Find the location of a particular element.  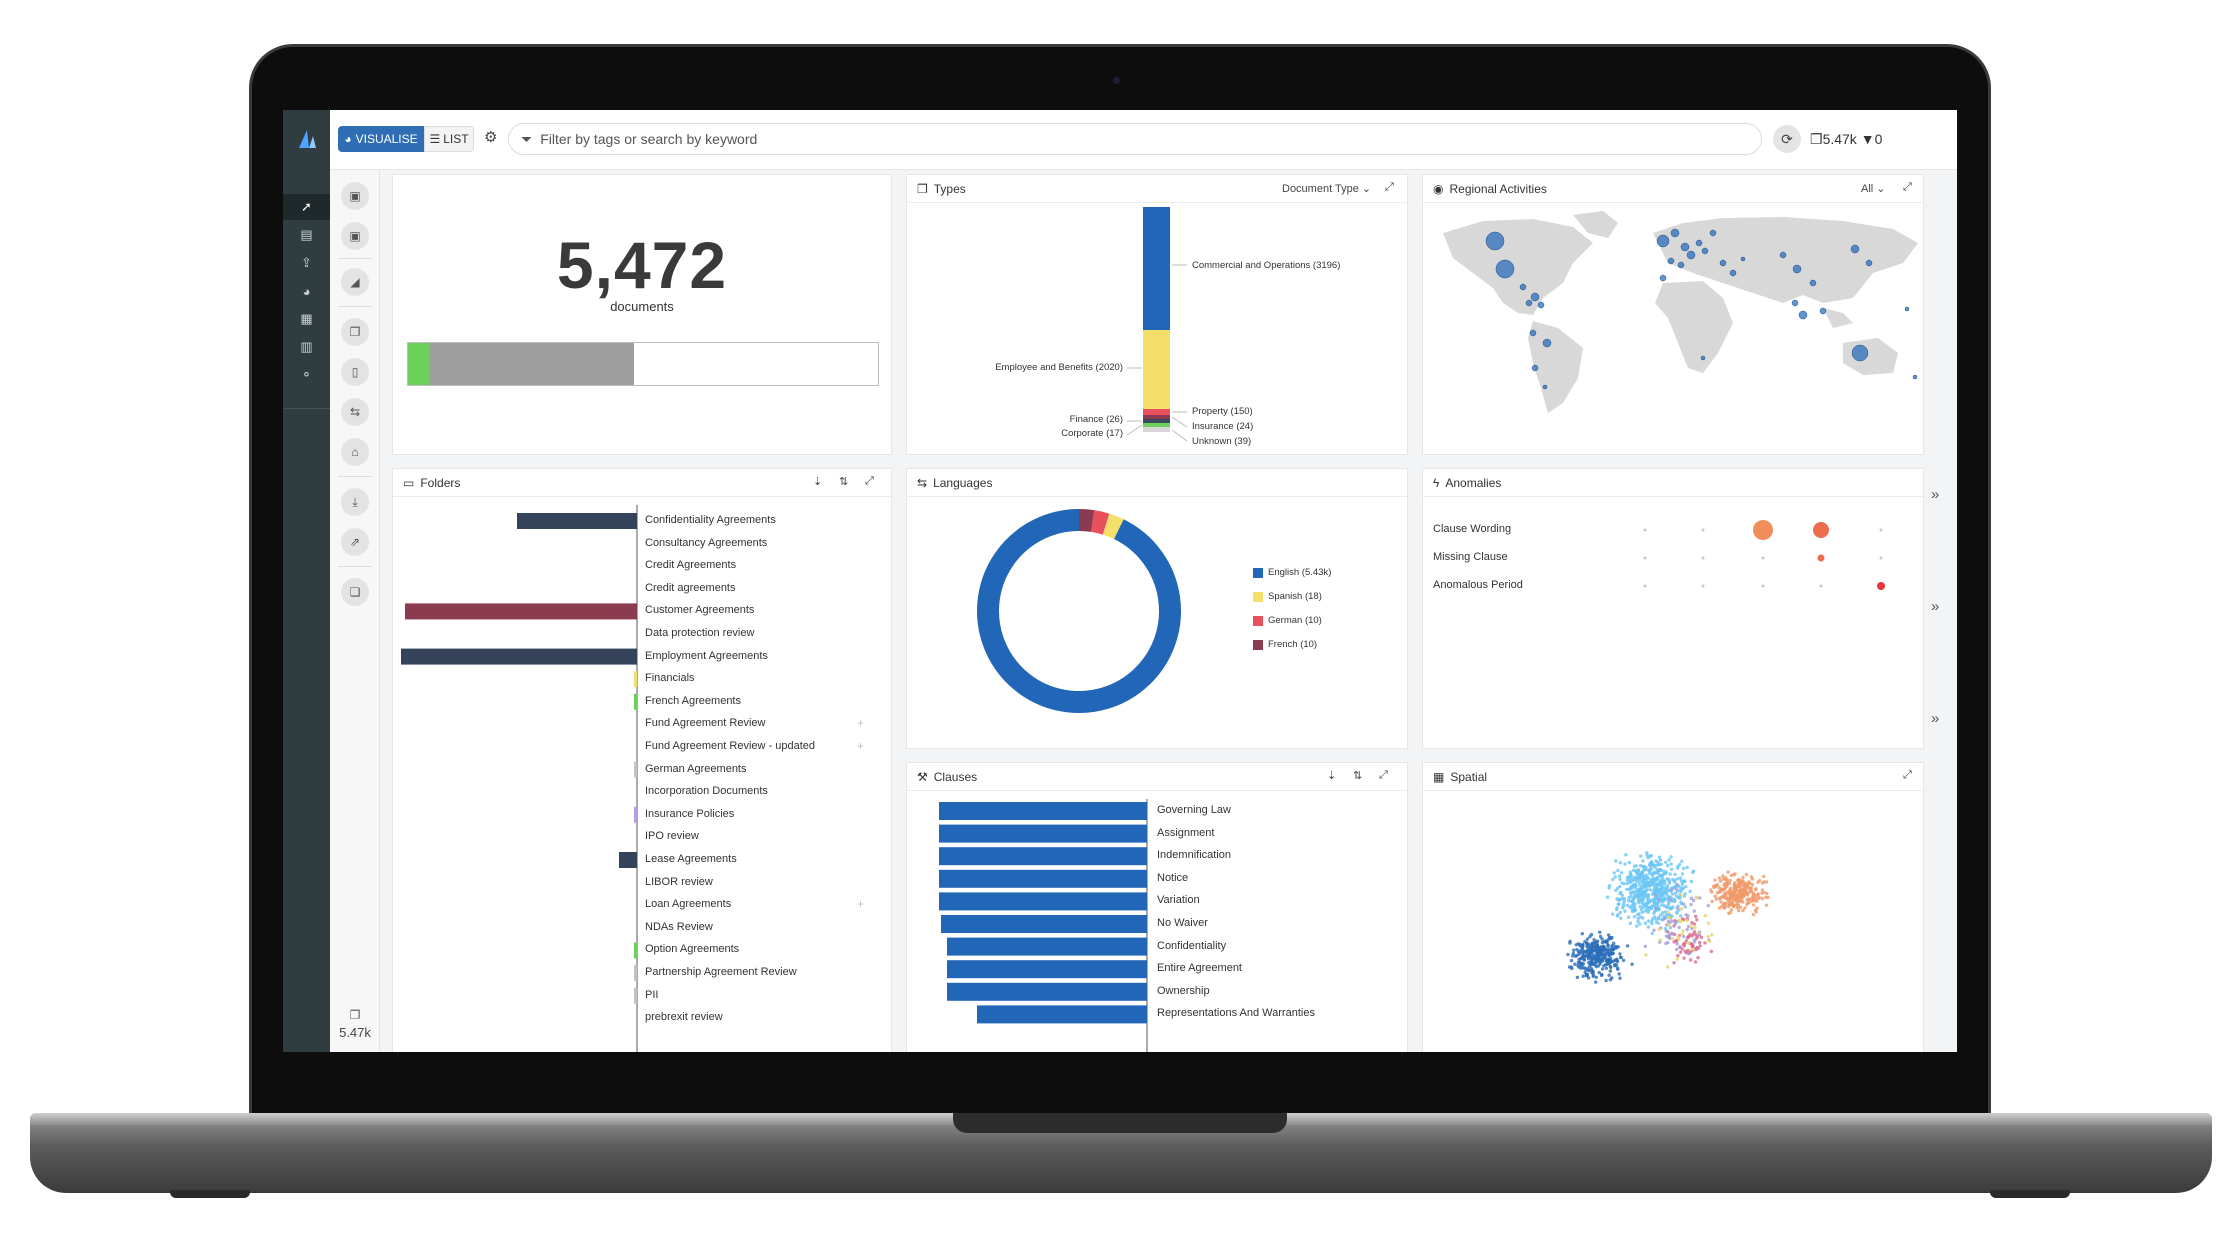

types-bar-property is located at coordinates (1156, 412).